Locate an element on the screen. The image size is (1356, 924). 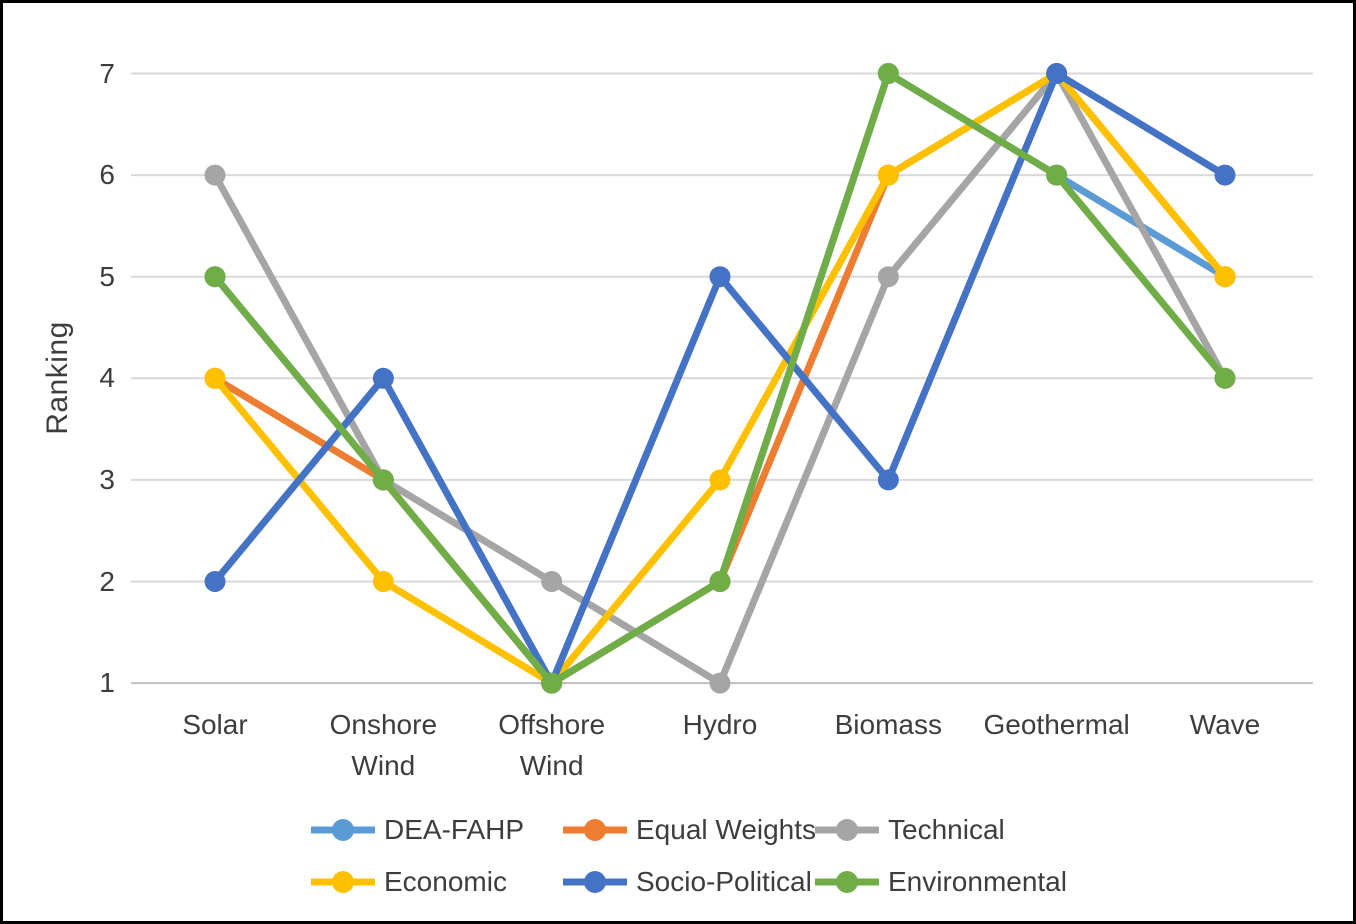
data-point-economic-wave is located at coordinates (1225, 277).